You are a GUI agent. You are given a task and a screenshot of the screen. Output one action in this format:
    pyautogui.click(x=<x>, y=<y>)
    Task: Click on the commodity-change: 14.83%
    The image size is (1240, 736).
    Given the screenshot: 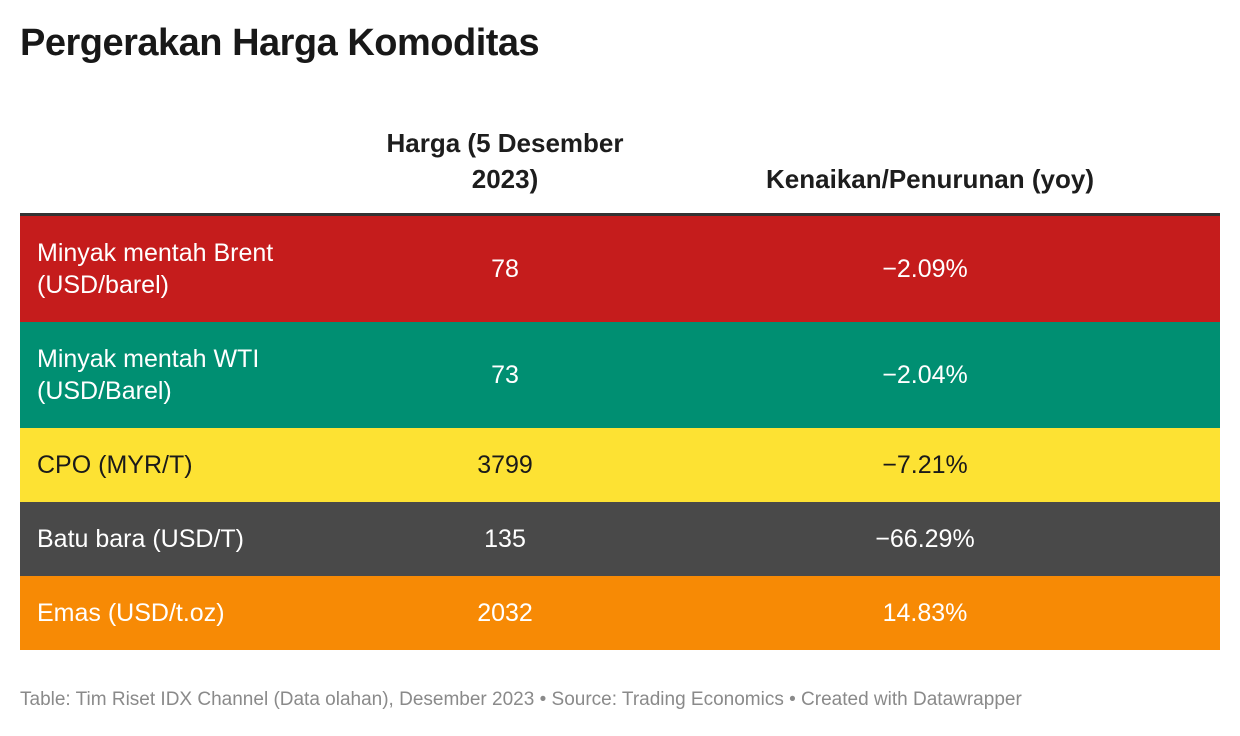 What is the action you would take?
    pyautogui.click(x=925, y=612)
    